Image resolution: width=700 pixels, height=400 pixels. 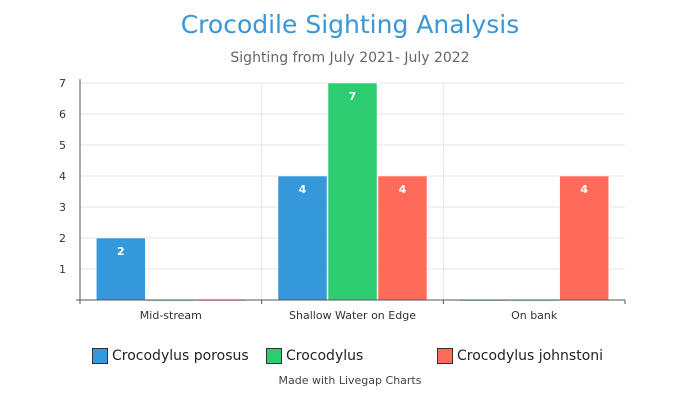 I want to click on y-tick-label: 3, so click(x=62, y=207).